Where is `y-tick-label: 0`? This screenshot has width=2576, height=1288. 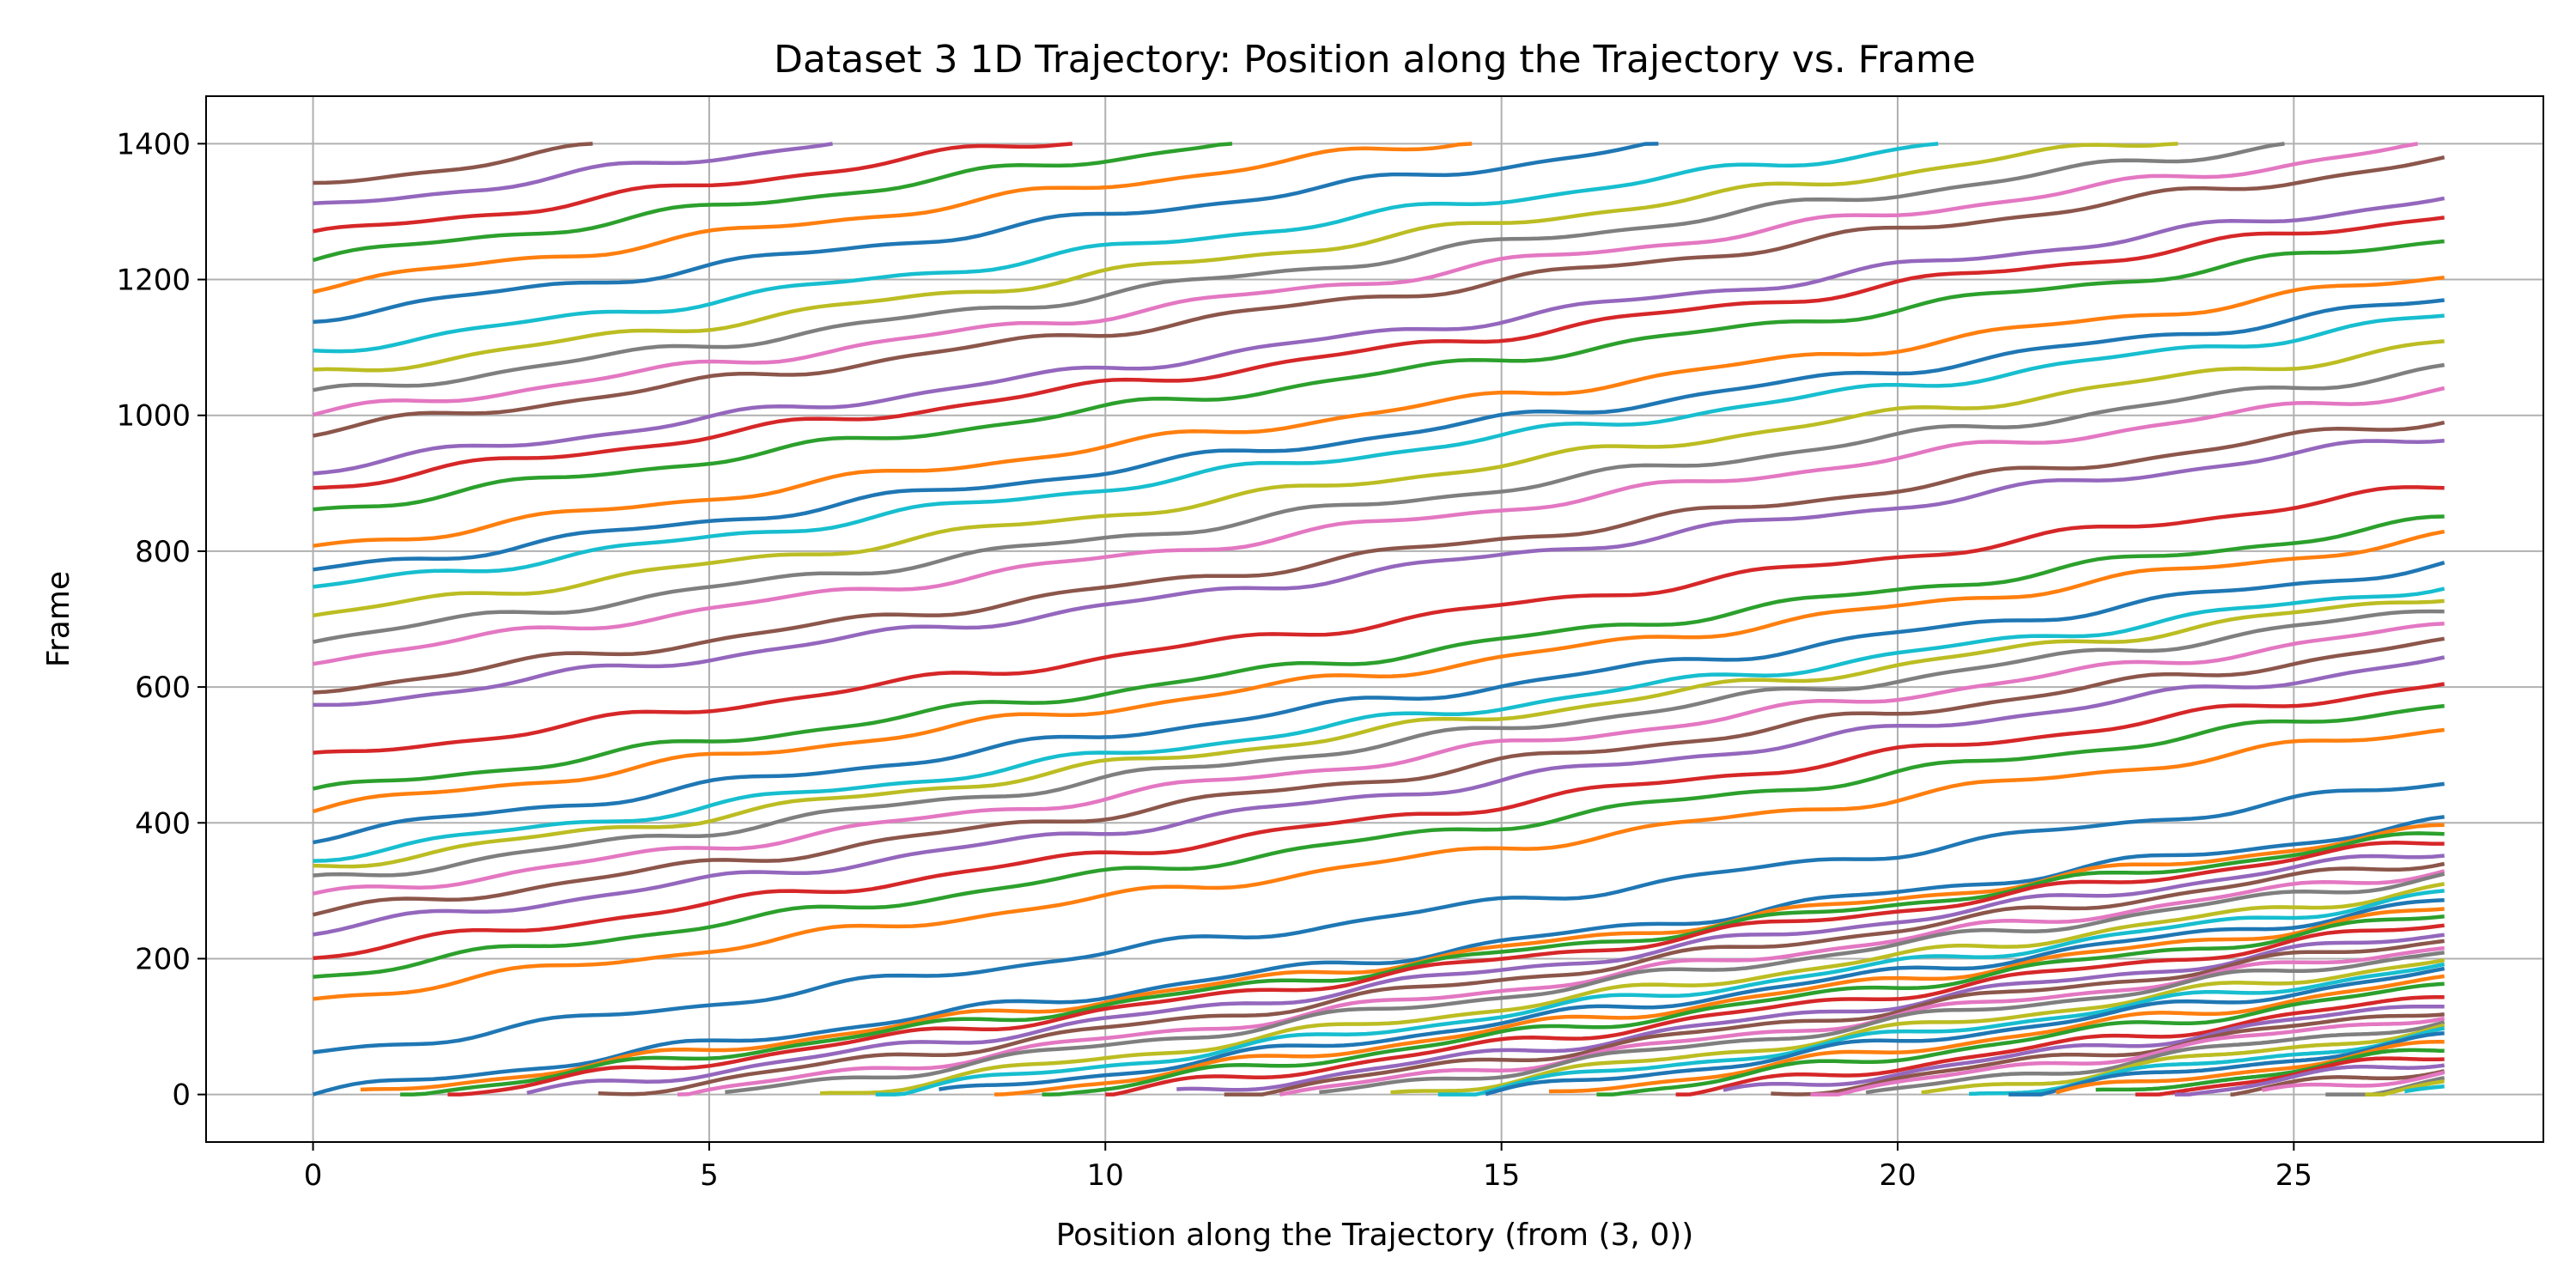
y-tick-label: 0 is located at coordinates (181, 1096).